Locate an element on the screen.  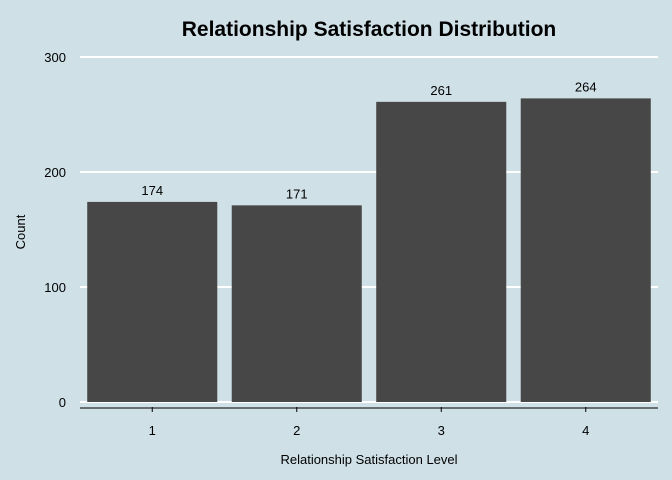
x-tick-label: 4 is located at coordinates (585, 430).